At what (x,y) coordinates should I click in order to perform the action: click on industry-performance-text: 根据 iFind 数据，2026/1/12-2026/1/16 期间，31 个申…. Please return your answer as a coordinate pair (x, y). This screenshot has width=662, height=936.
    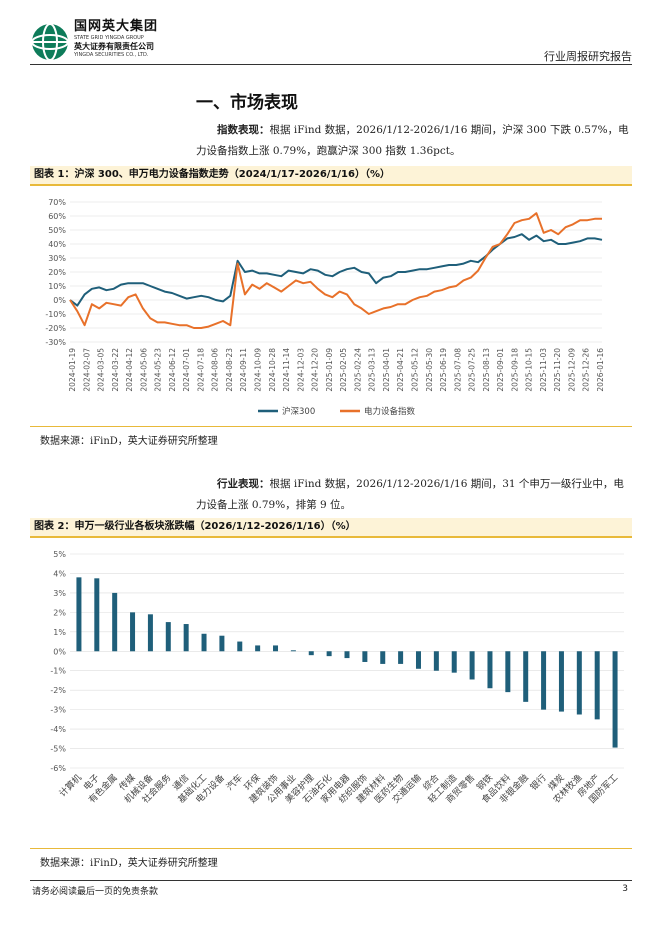
    Looking at the image, I should click on (410, 494).